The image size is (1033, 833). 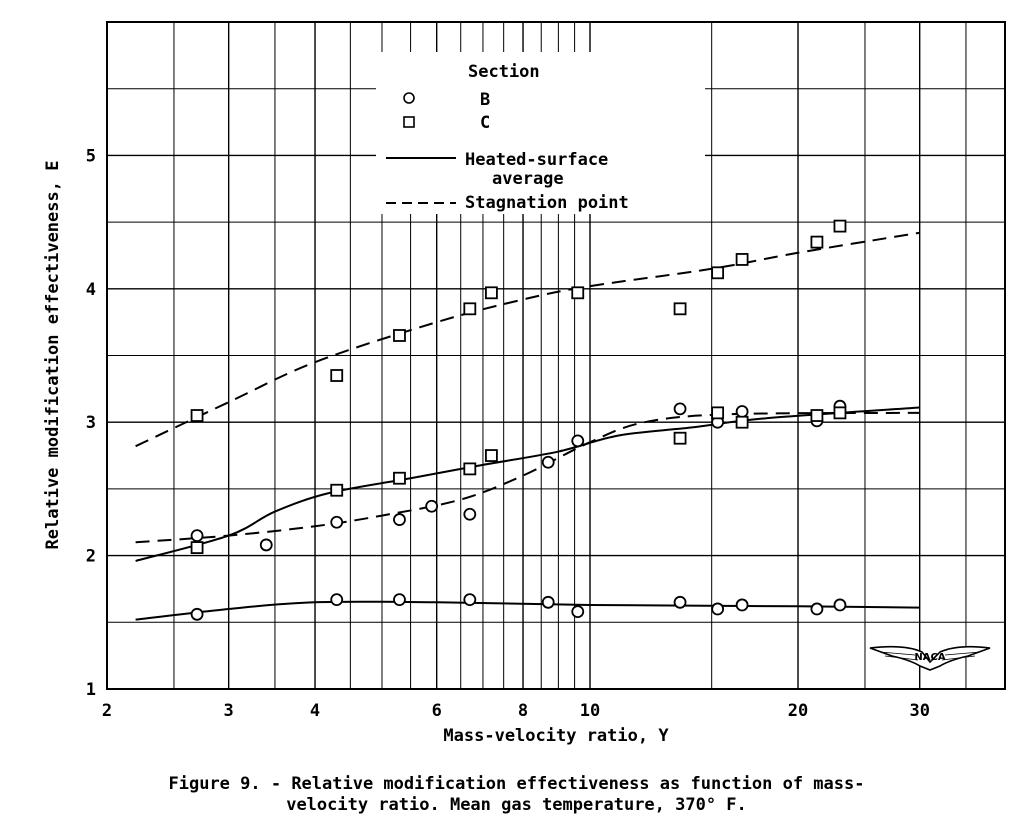 What do you see at coordinates (556, 736) in the screenshot?
I see `x-axis-label: Mass-velocity ratio, Y` at bounding box center [556, 736].